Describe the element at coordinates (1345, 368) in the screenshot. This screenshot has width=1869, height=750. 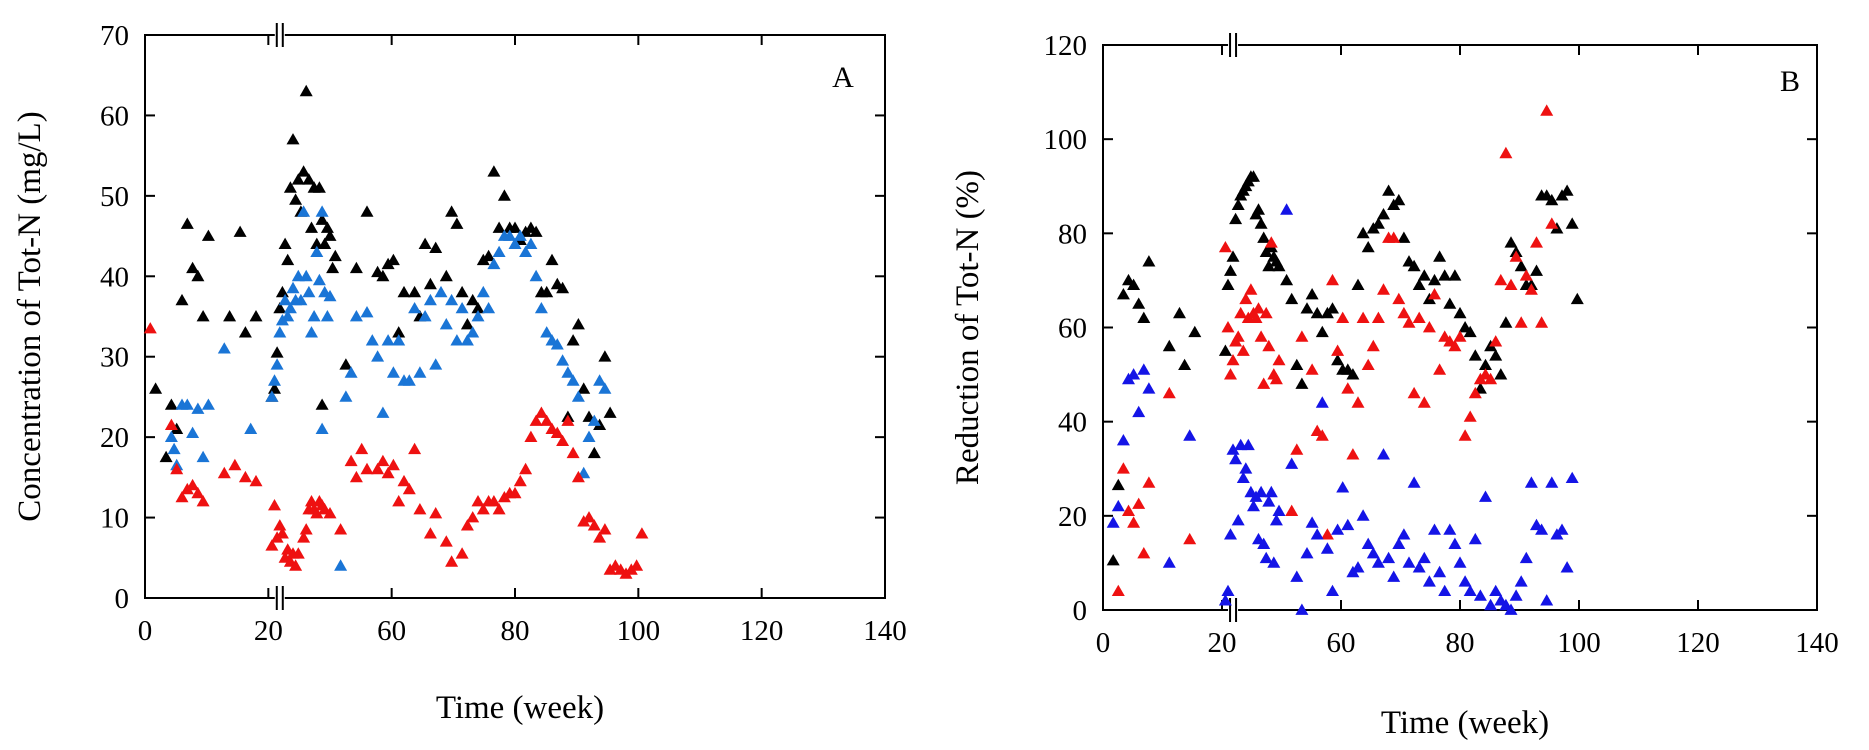
I see `series-black` at that location.